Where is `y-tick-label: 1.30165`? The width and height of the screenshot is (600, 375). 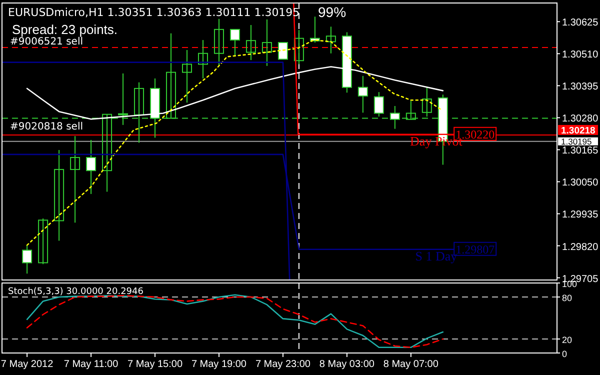 y-tick-label: 1.30165 is located at coordinates (580, 151).